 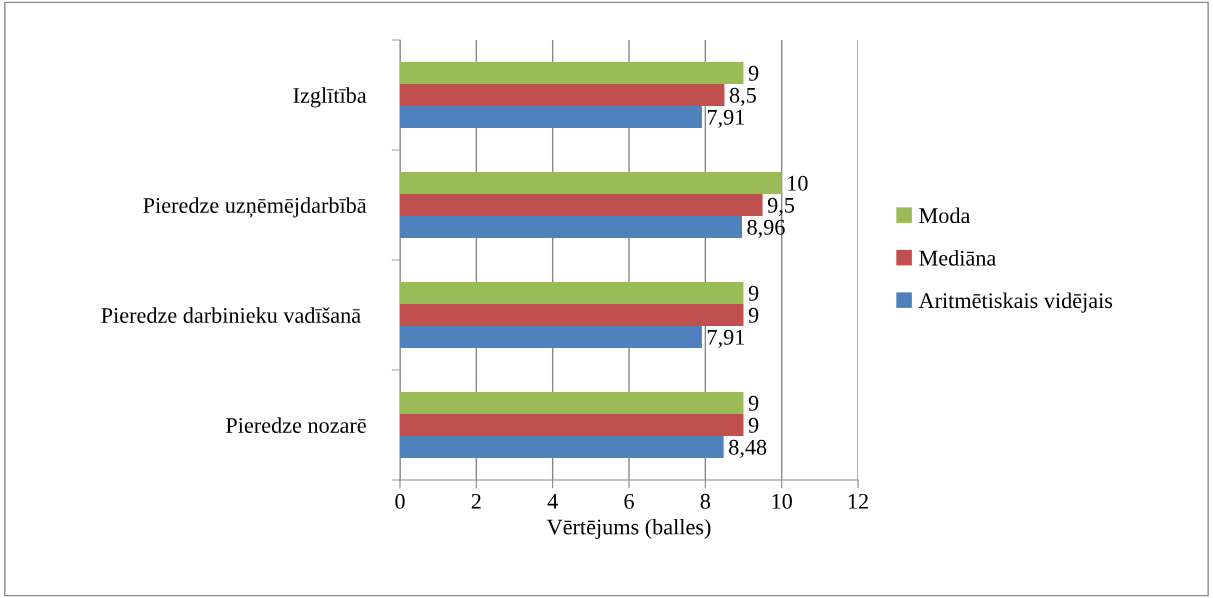 I want to click on data-label: 10, so click(x=798, y=183).